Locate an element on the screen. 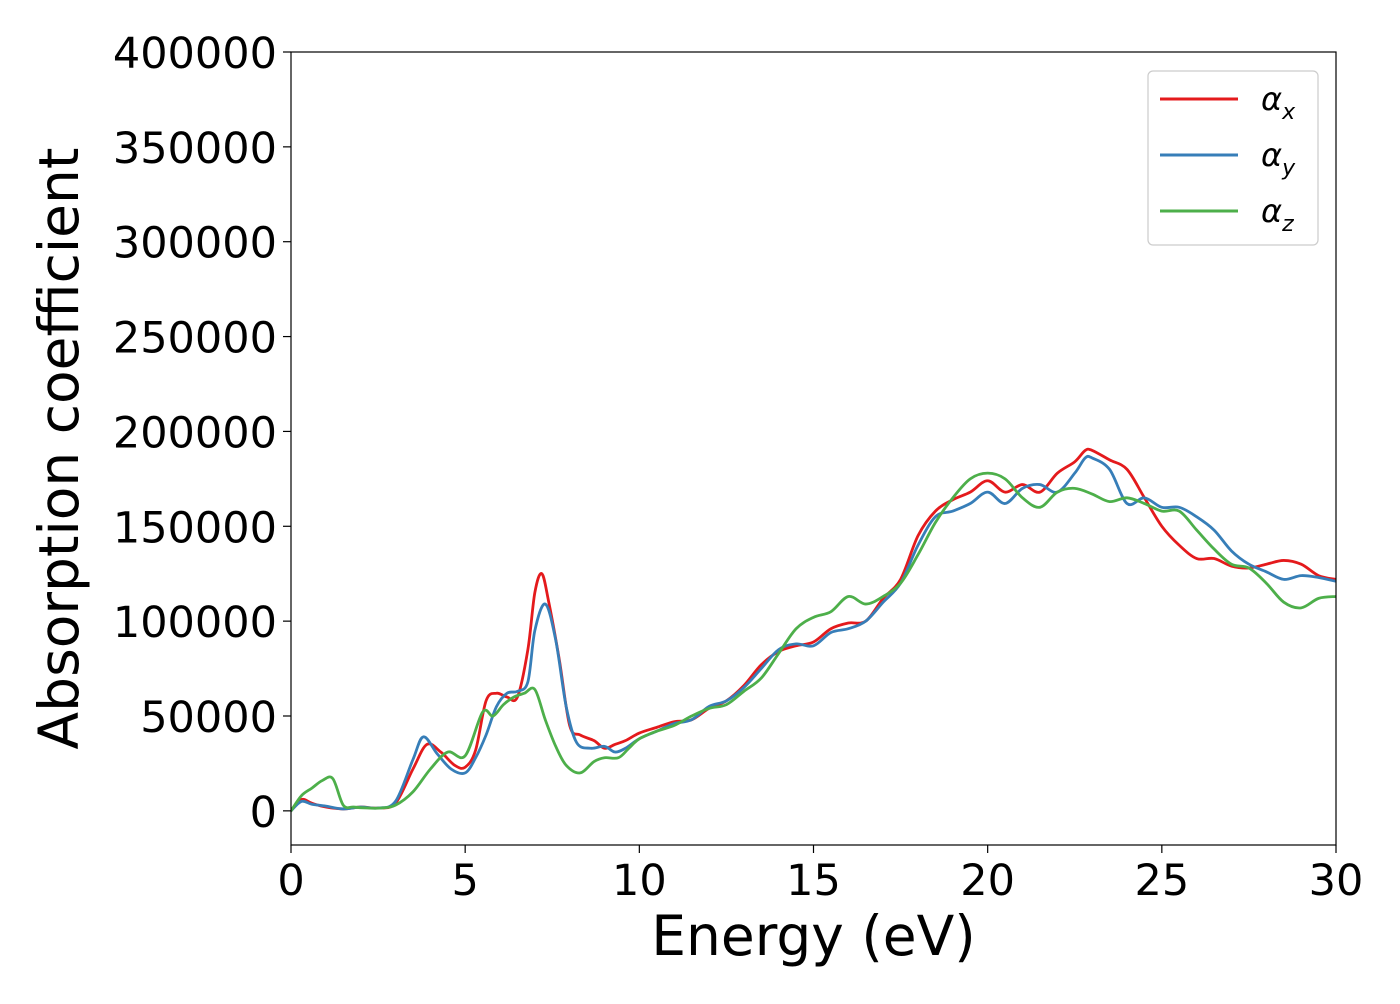 Image resolution: width=1400 pixels, height=1004 pixels. legend-box is located at coordinates (1233, 158).